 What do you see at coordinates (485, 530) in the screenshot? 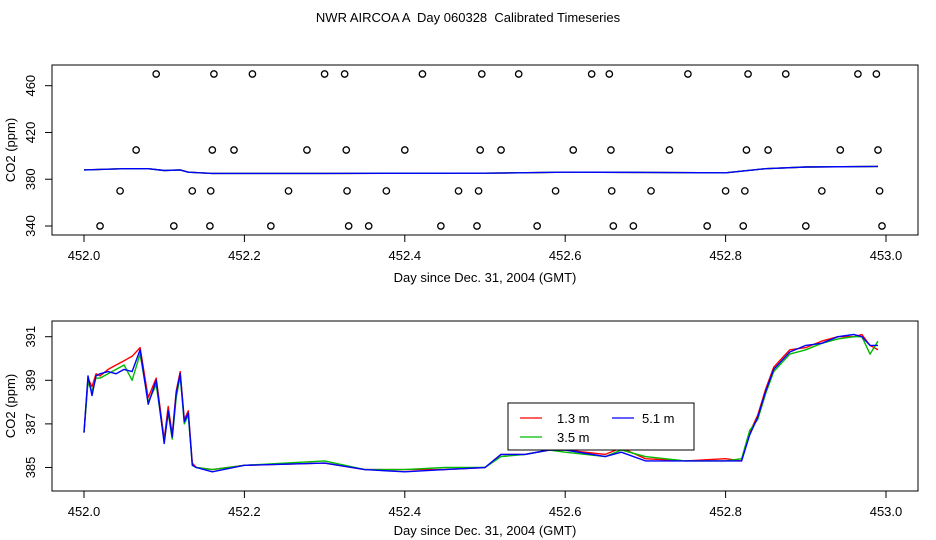
I see `bottom-x-axis-label: Day since Dec. 31, 2004 (GMT)` at bounding box center [485, 530].